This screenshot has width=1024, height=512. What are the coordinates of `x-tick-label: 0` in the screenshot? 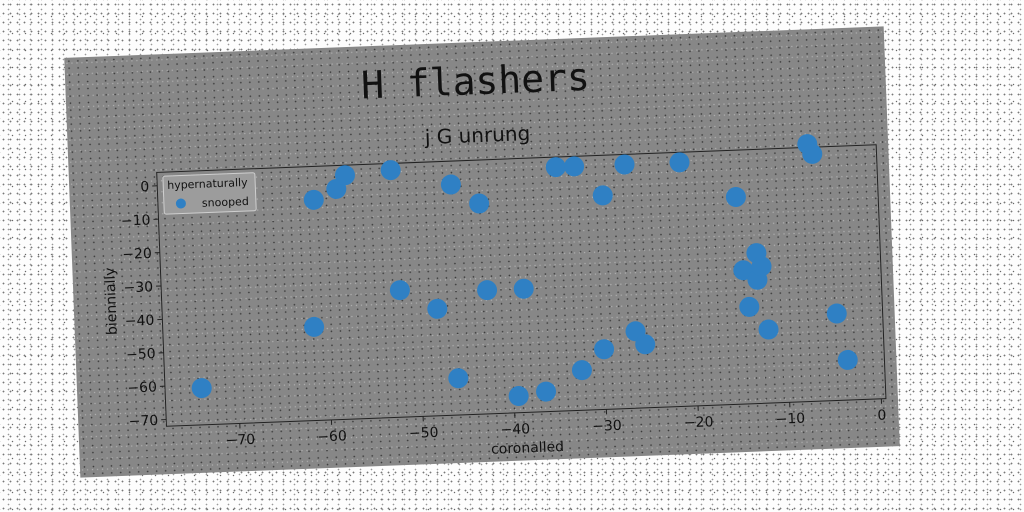 It's located at (882, 416).